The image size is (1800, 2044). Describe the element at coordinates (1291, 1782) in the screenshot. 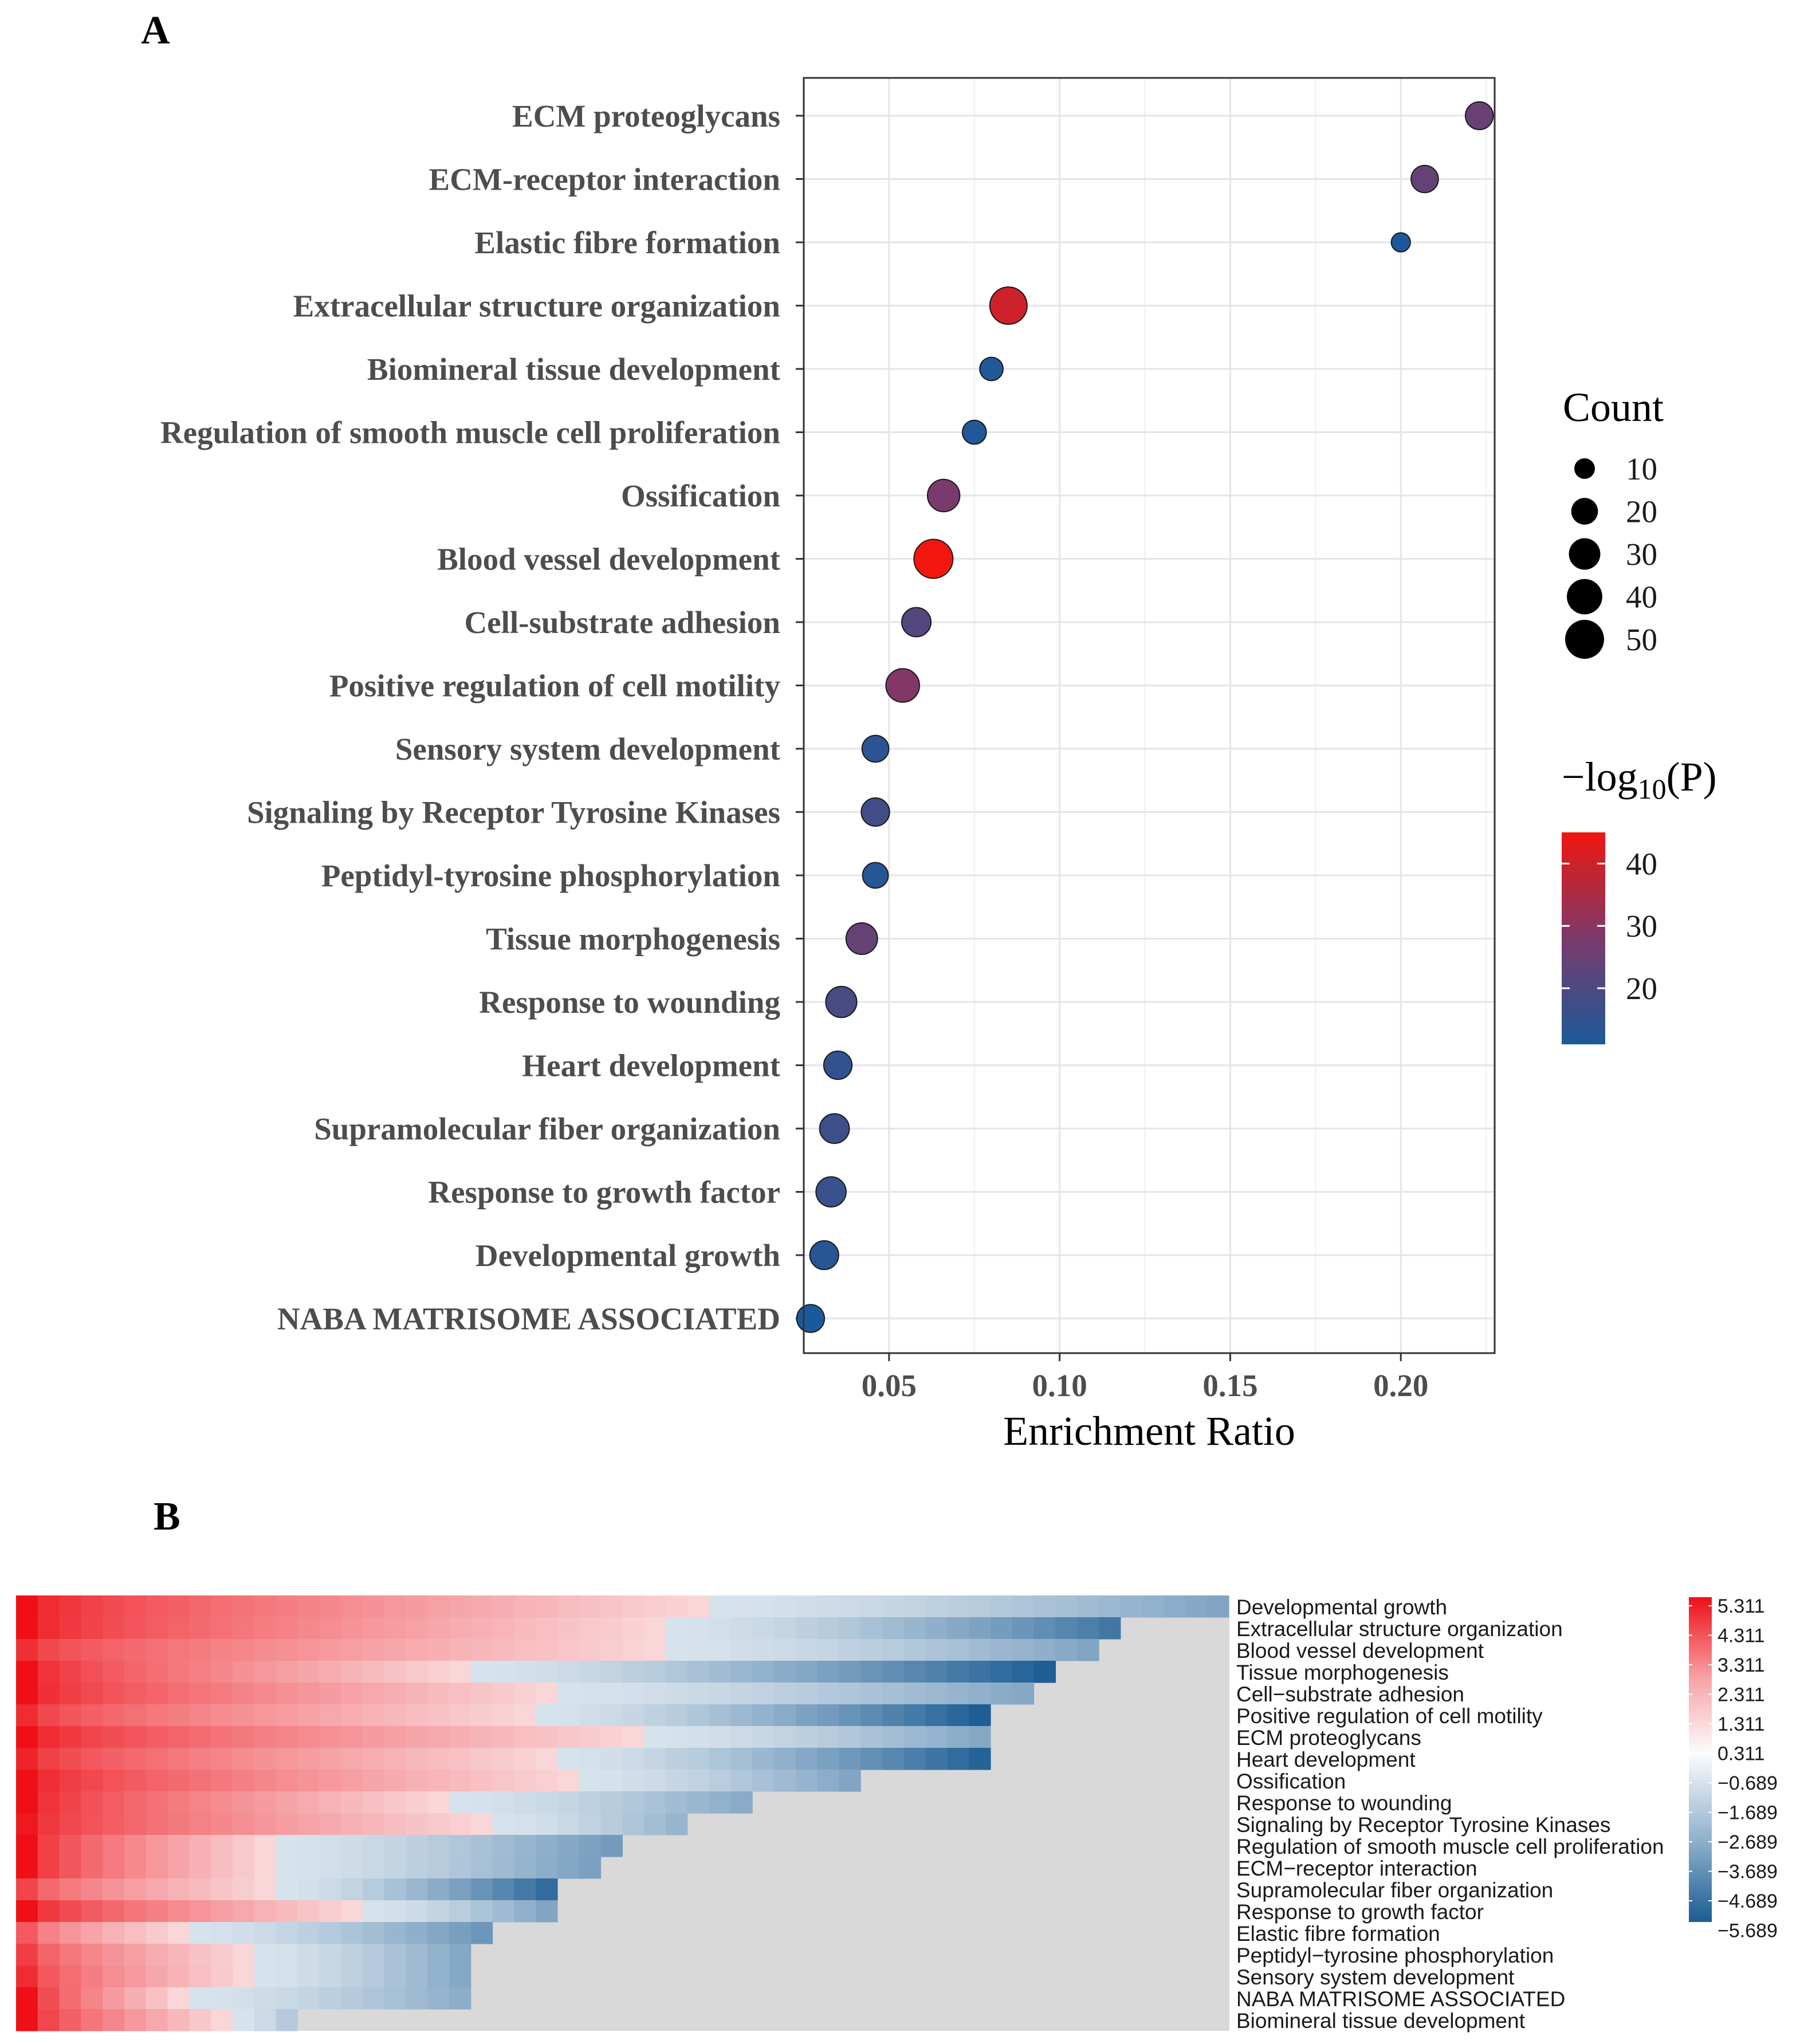

I see `heatmap-row-label: Ossification` at that location.